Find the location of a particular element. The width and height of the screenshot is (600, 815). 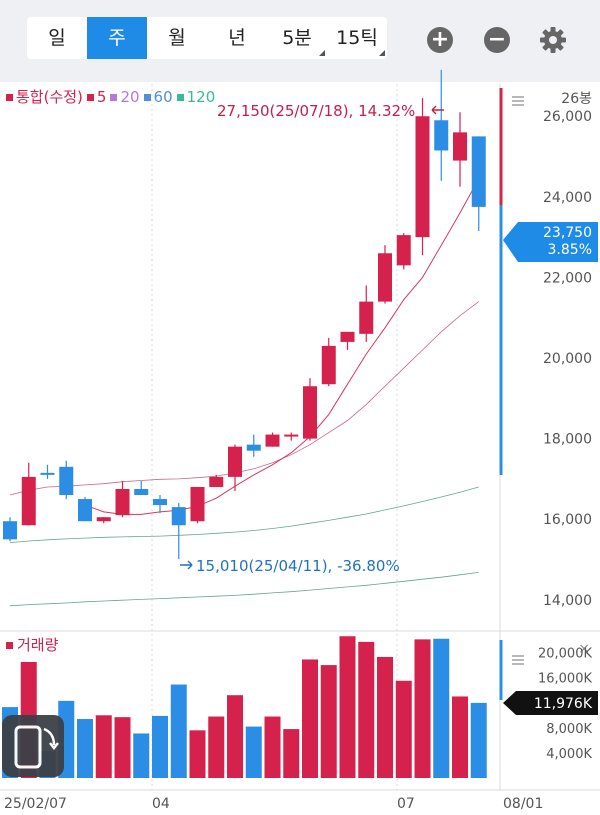

legend-ma5-label: 5 is located at coordinates (101, 96).